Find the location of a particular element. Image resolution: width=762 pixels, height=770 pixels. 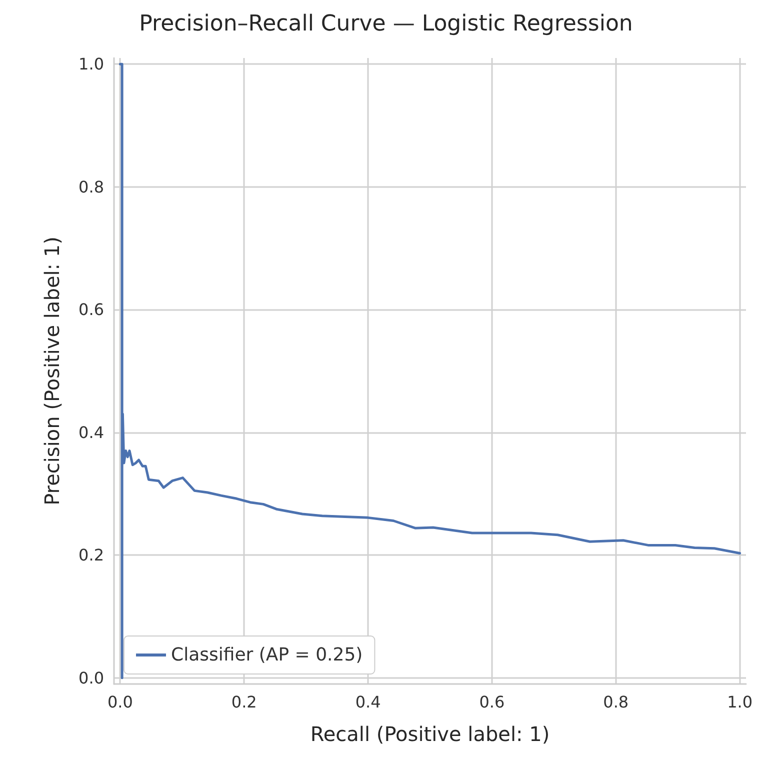

y-tick-label: 0.0 is located at coordinates (91, 678).